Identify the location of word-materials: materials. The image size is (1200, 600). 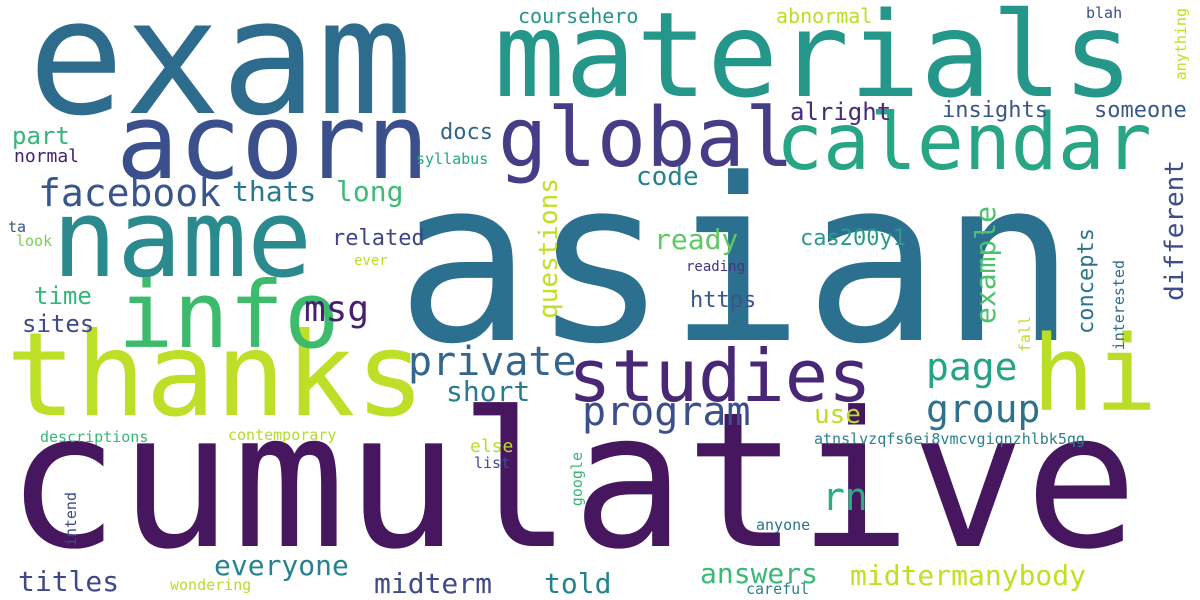
(814, 62).